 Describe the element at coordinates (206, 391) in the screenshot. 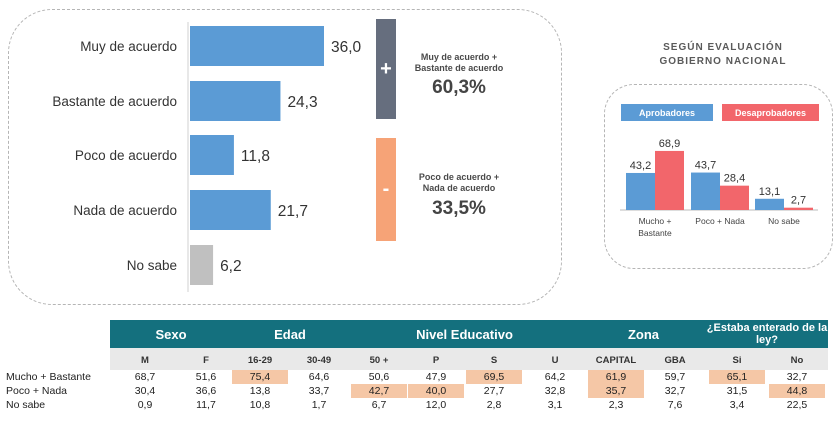

I see `table-cell: 36,6` at that location.